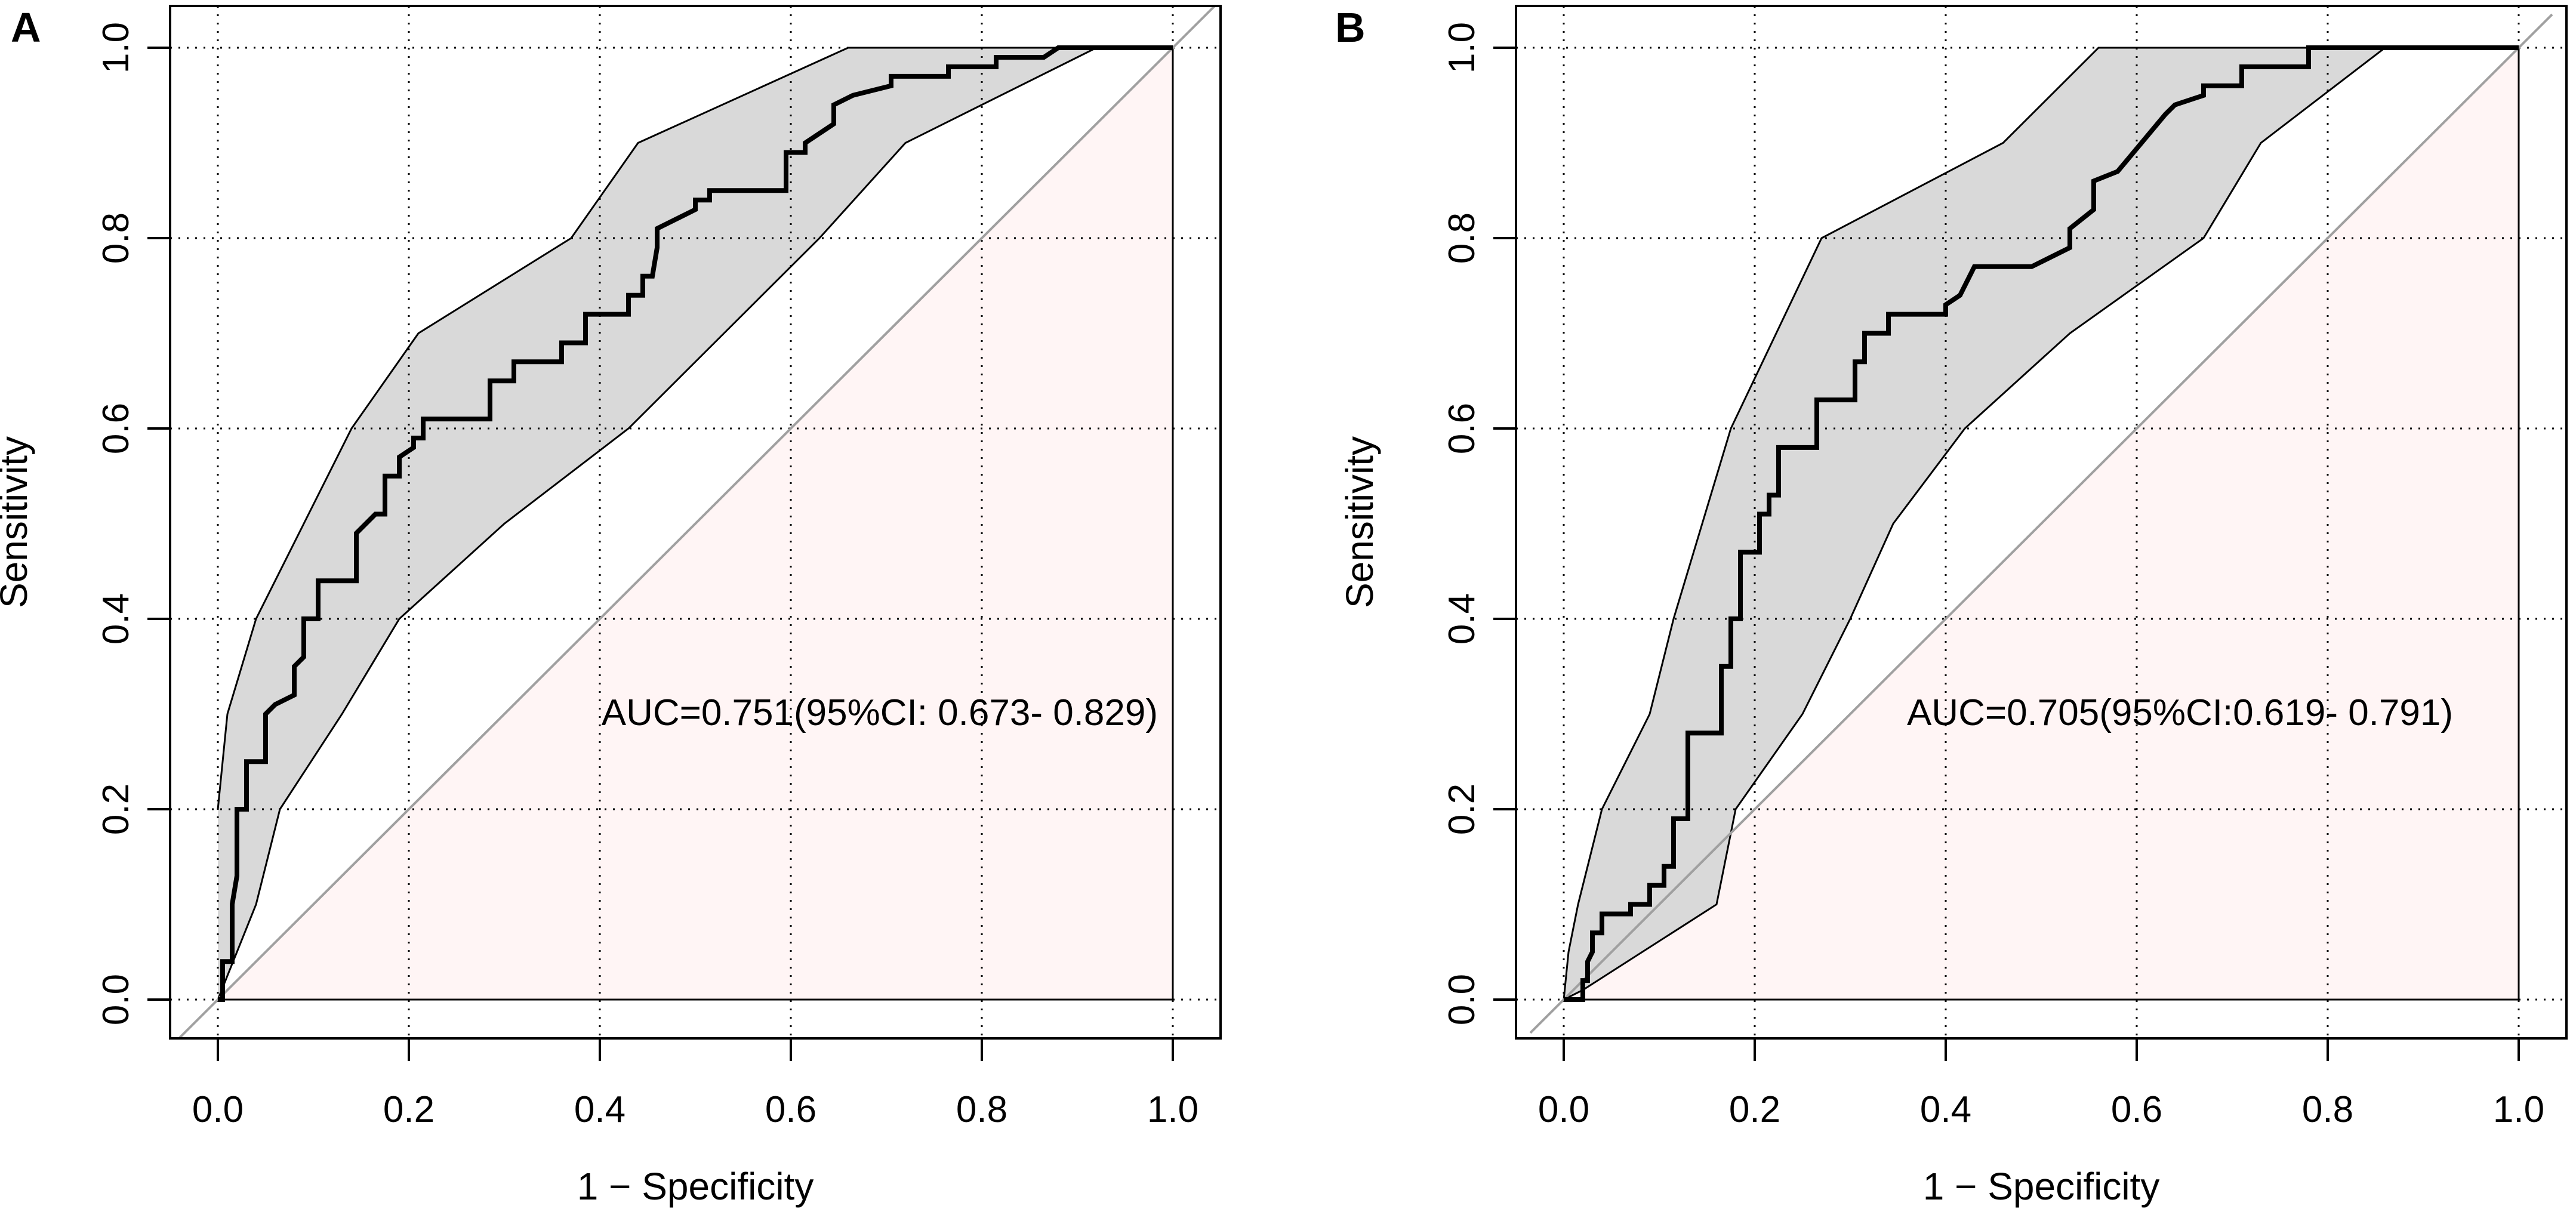  Describe the element at coordinates (880, 712) in the screenshot. I see `auc-annotation: AUC=0.751(95%CI: 0.673- 0.829)` at that location.